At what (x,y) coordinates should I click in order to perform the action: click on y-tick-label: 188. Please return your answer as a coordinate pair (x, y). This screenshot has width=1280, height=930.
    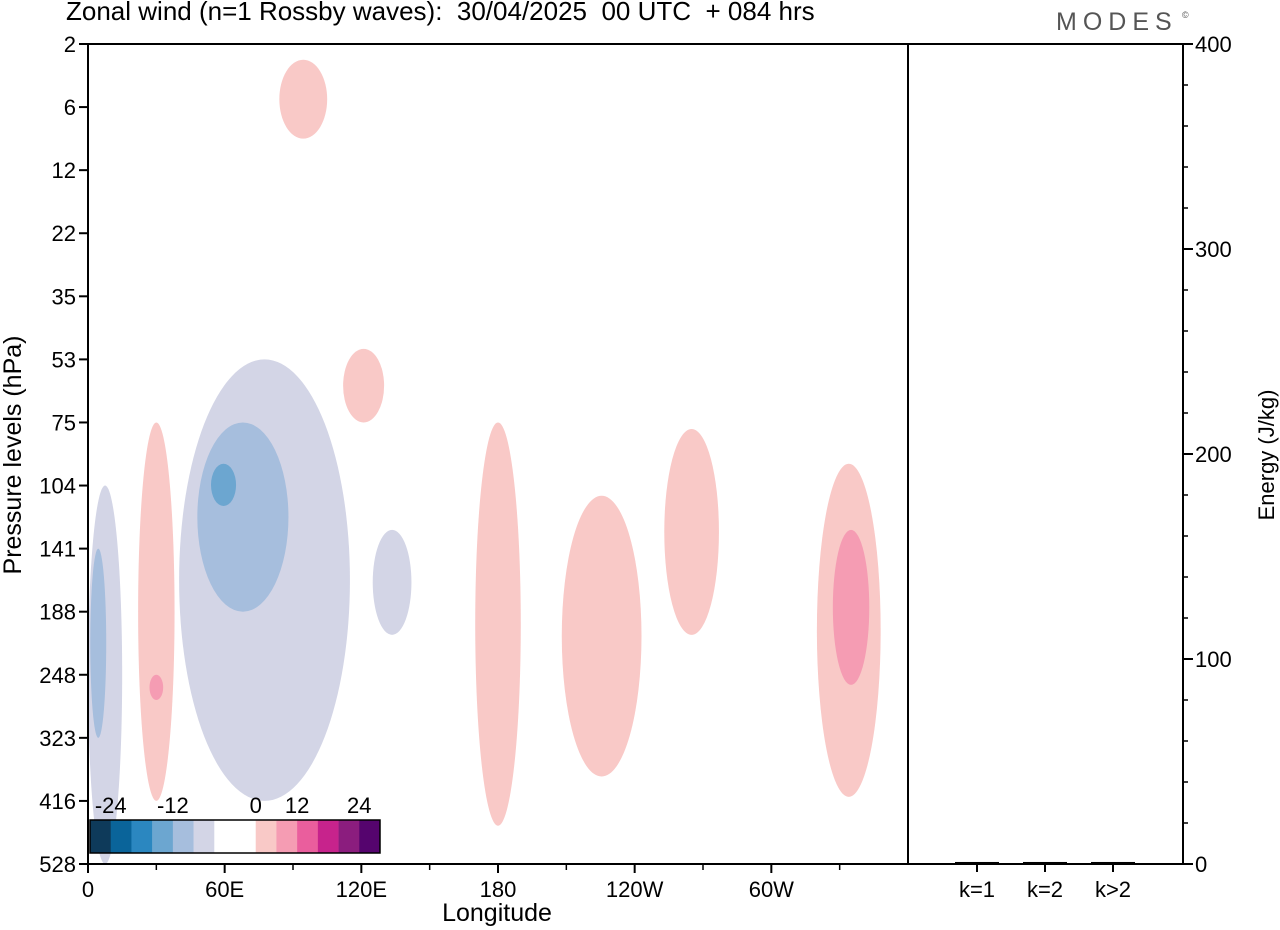
    Looking at the image, I should click on (57, 612).